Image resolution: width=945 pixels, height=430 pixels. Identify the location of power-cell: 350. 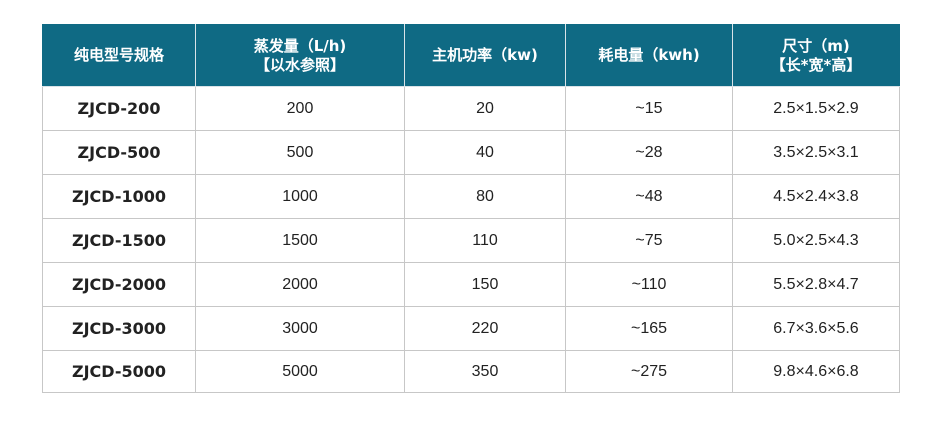
(485, 371).